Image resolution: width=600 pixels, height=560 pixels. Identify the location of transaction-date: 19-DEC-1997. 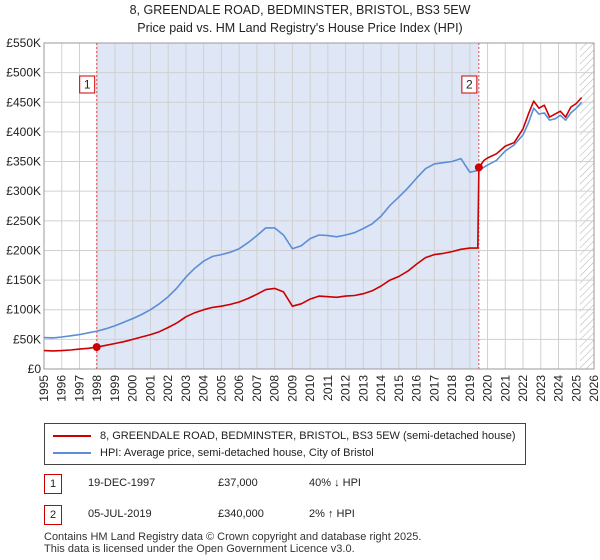
(122, 483).